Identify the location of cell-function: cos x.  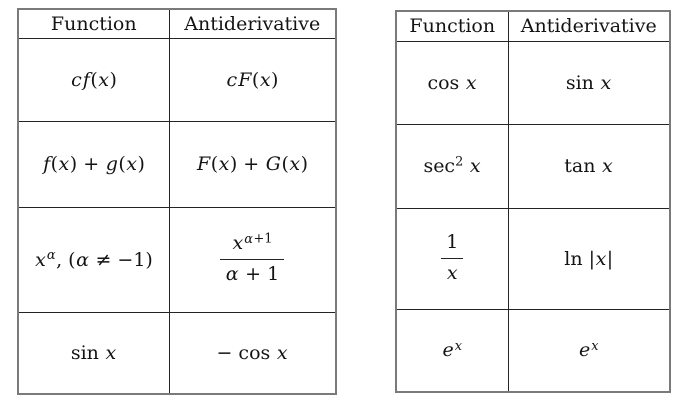
(452, 82).